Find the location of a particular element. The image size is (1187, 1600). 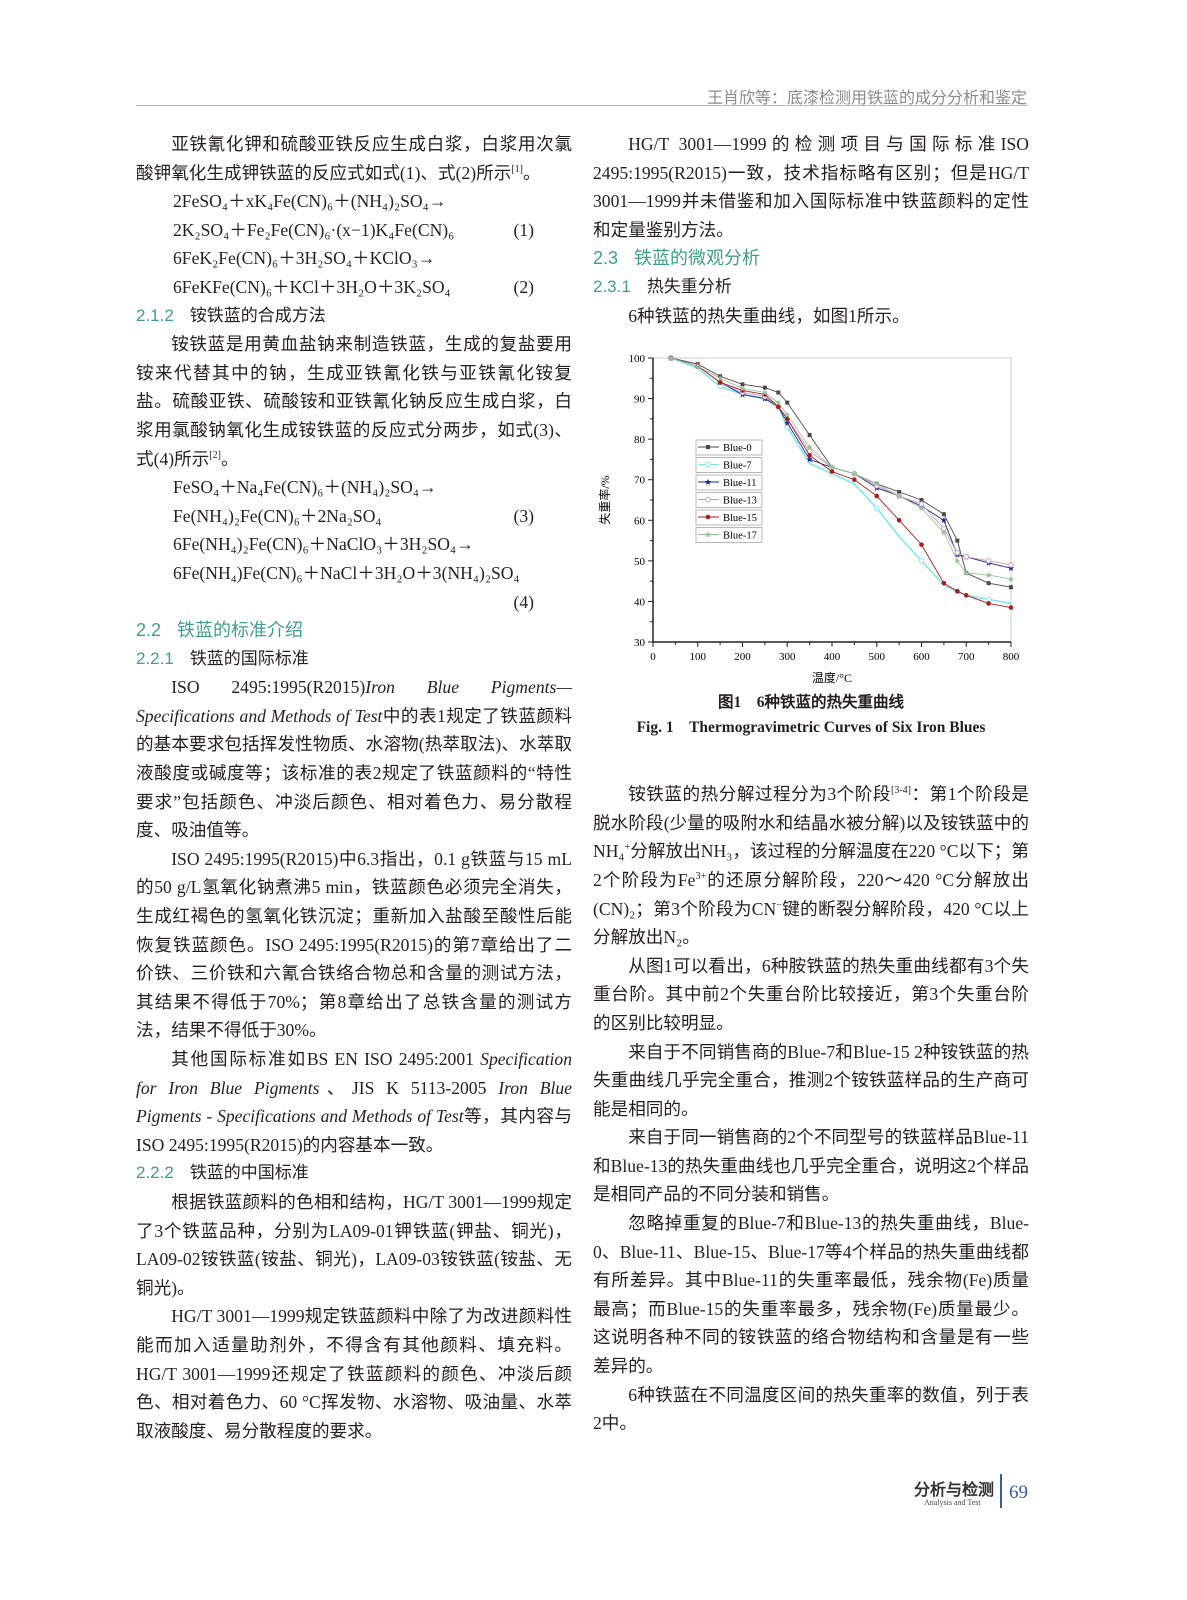

section-heading: 2.2 铁蓝的标准介绍 is located at coordinates (354, 630).